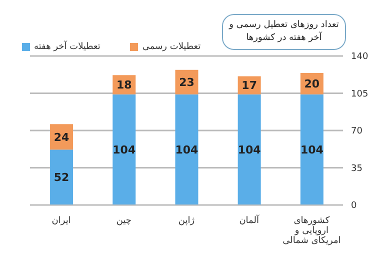  I want to click on y-tick-label: 70, so click(357, 131).